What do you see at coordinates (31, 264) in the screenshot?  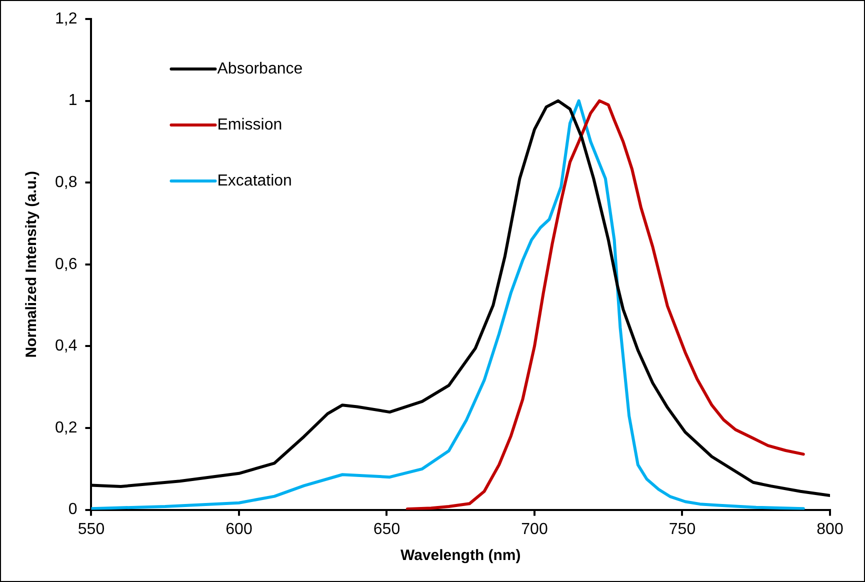 I see `y-axis-title: Normalized Intensity (a.u.)` at bounding box center [31, 264].